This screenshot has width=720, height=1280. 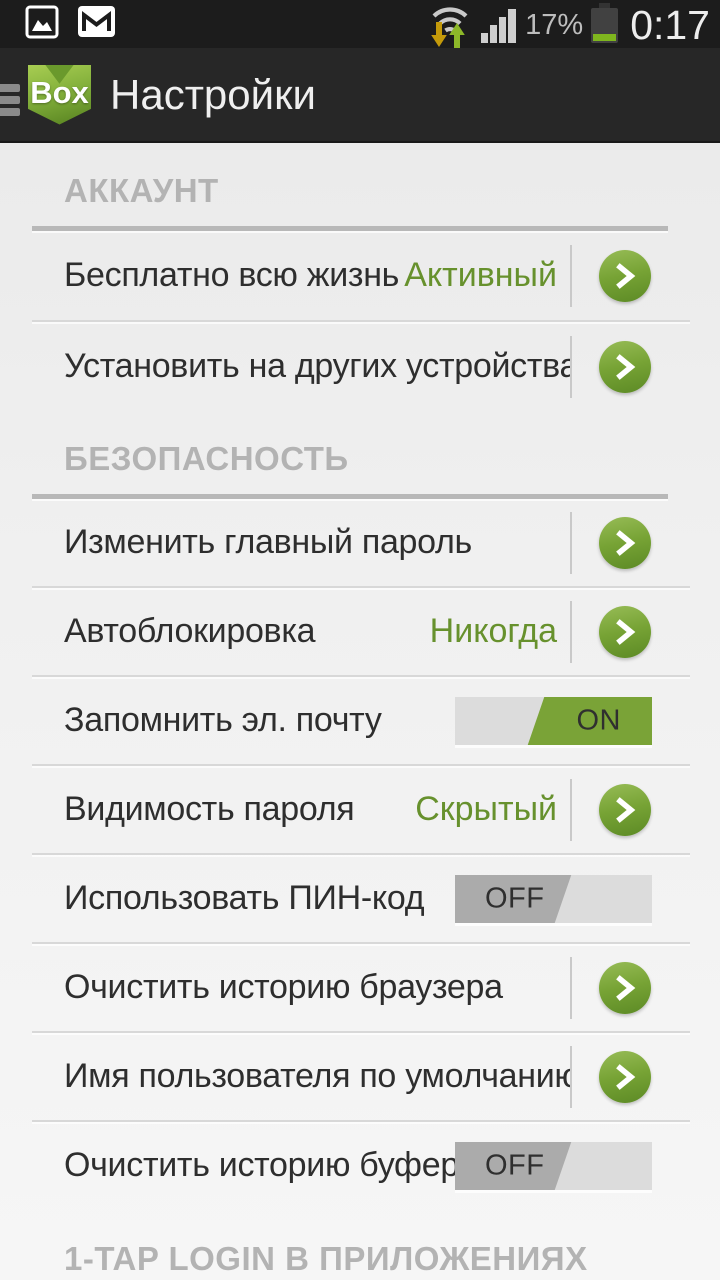 I want to click on section-header-security: БЕЗОПАСНОСТЬ, so click(x=206, y=458).